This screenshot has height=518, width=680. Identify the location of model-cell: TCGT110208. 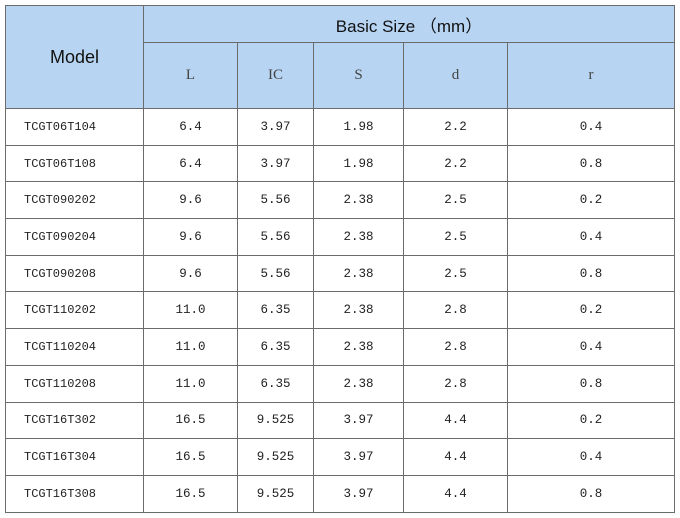
(74, 383).